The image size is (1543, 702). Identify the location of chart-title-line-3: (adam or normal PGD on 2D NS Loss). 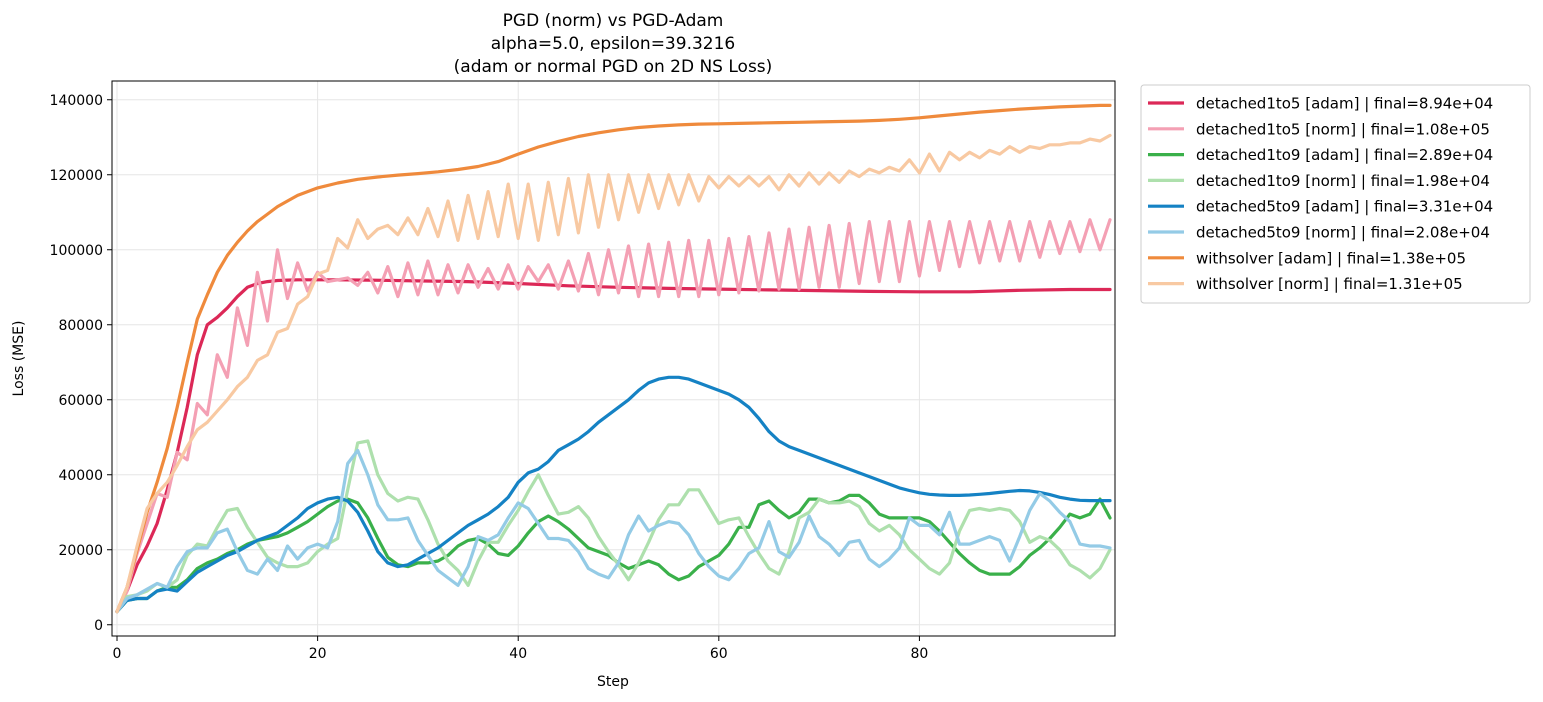
(613, 67).